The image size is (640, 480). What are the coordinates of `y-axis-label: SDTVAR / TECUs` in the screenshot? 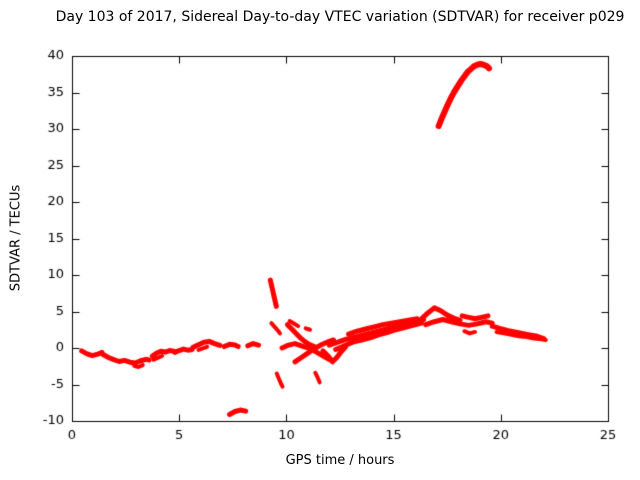 It's located at (16, 238).